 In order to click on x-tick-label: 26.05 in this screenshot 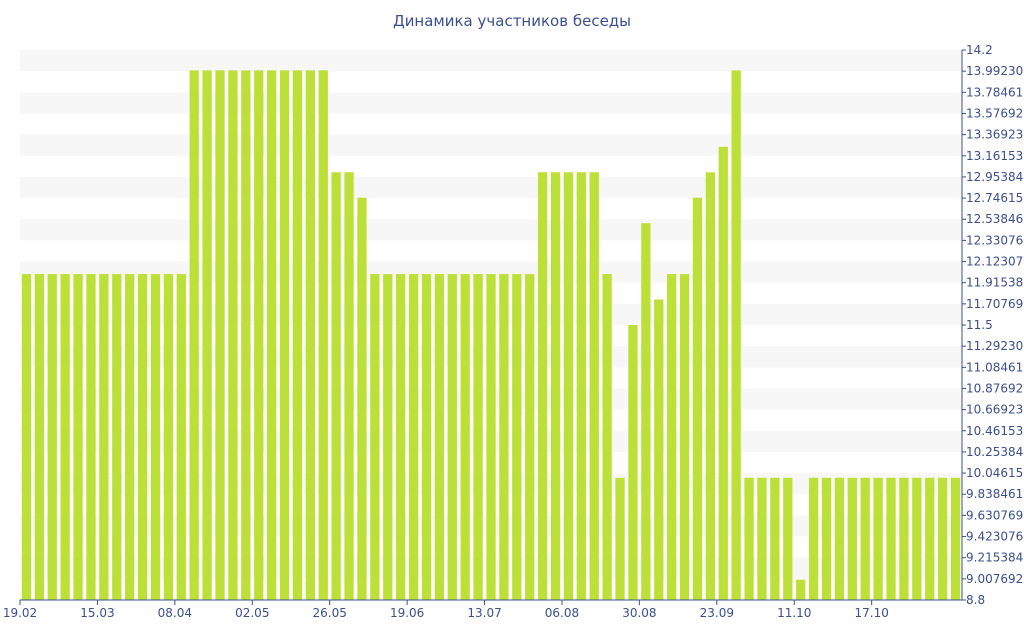, I will do `click(330, 613)`.